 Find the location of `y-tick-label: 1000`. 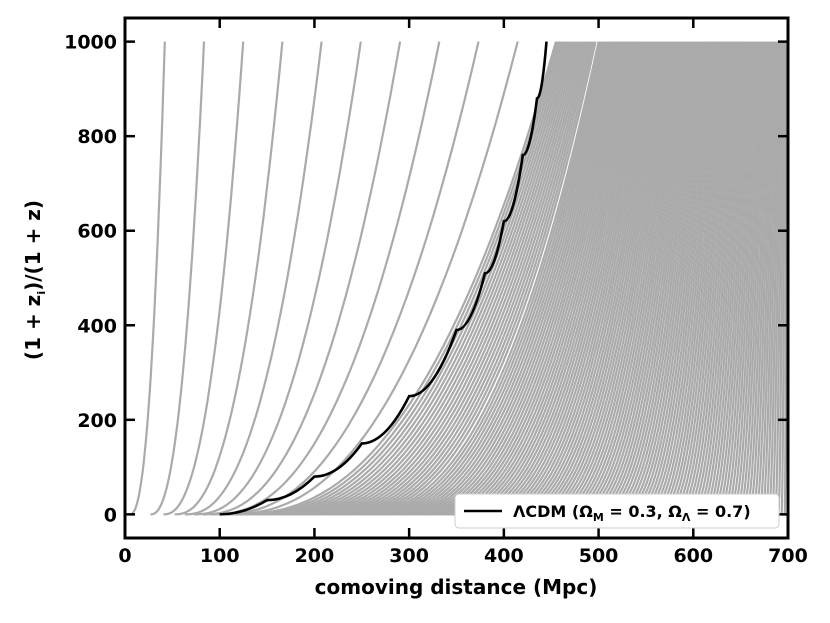

y-tick-label: 1000 is located at coordinates (90, 43).